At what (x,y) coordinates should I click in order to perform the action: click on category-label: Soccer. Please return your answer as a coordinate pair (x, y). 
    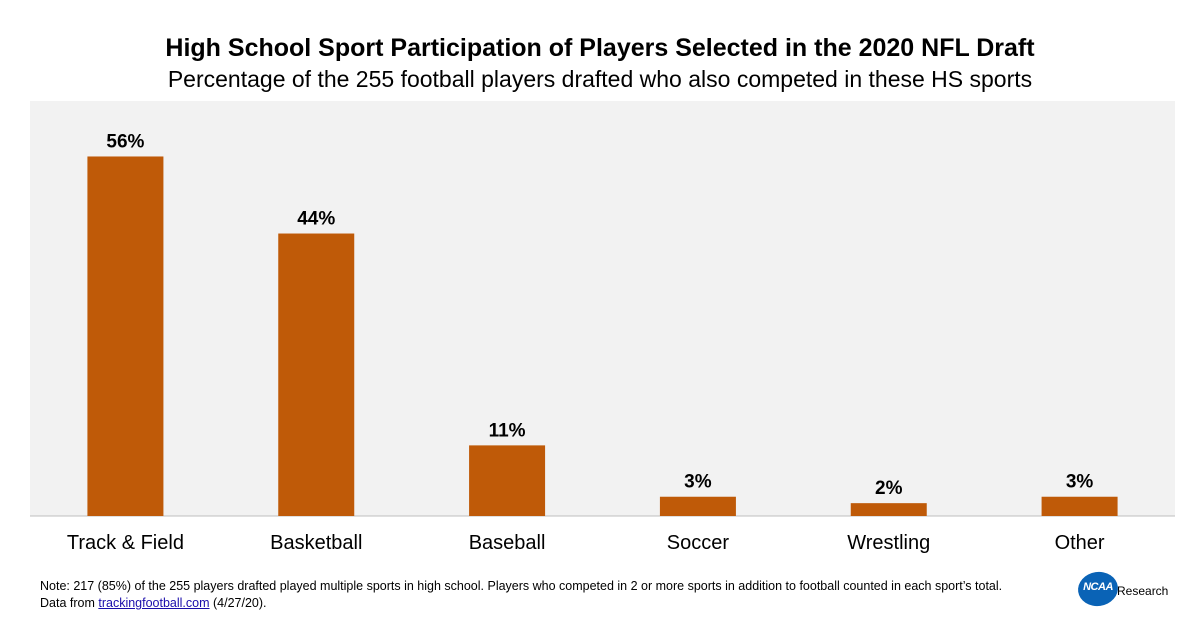
    Looking at the image, I should click on (698, 543).